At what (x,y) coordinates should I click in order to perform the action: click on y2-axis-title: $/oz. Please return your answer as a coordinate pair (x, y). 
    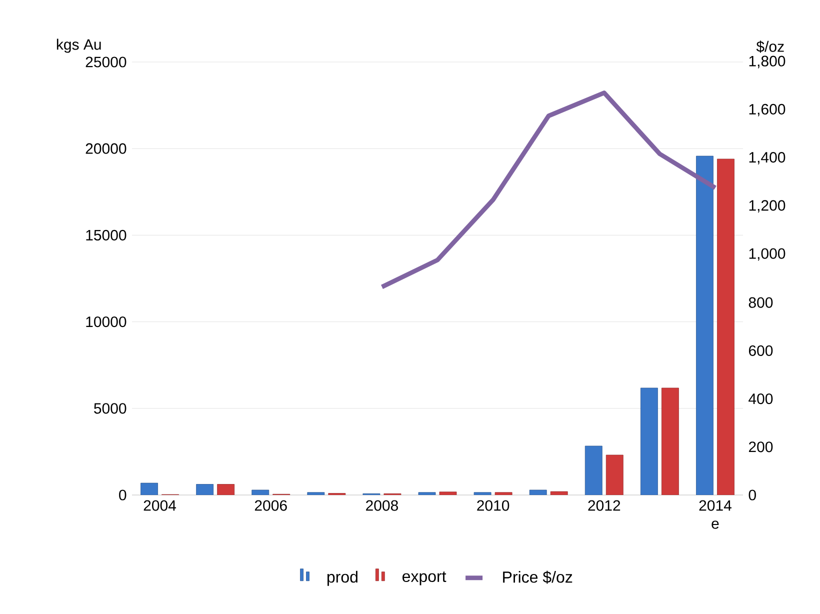
    Looking at the image, I should click on (770, 46).